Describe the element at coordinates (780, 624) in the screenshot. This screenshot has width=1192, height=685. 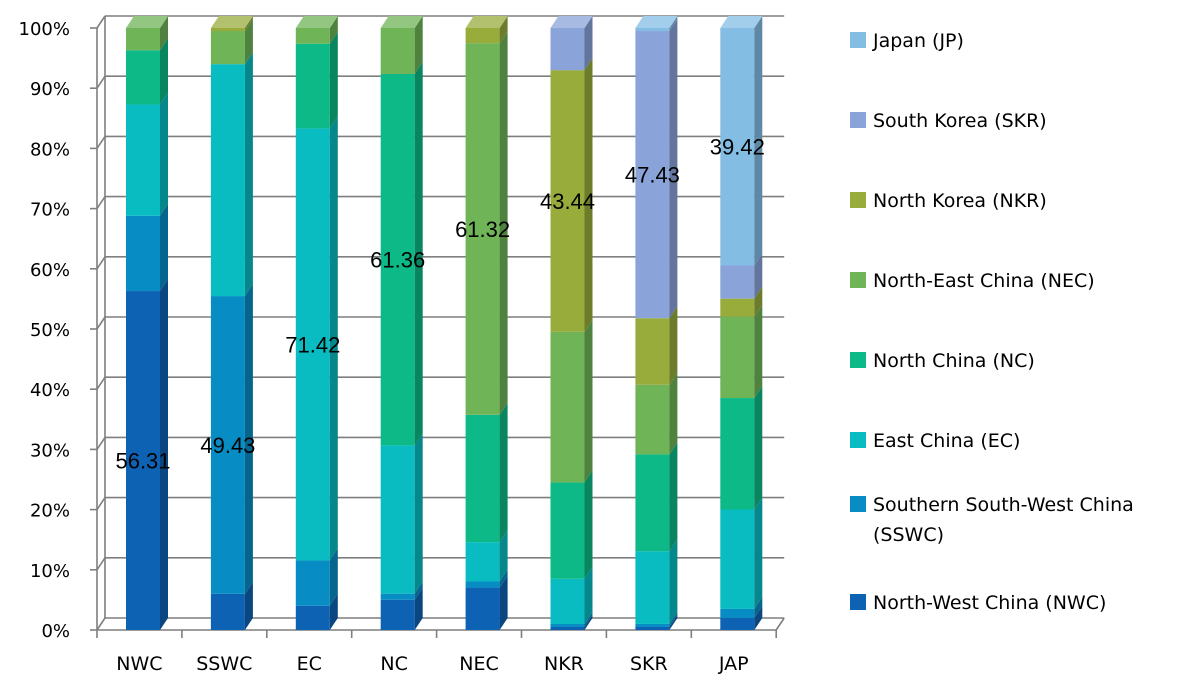
I see `x-axis-depth-line` at that location.